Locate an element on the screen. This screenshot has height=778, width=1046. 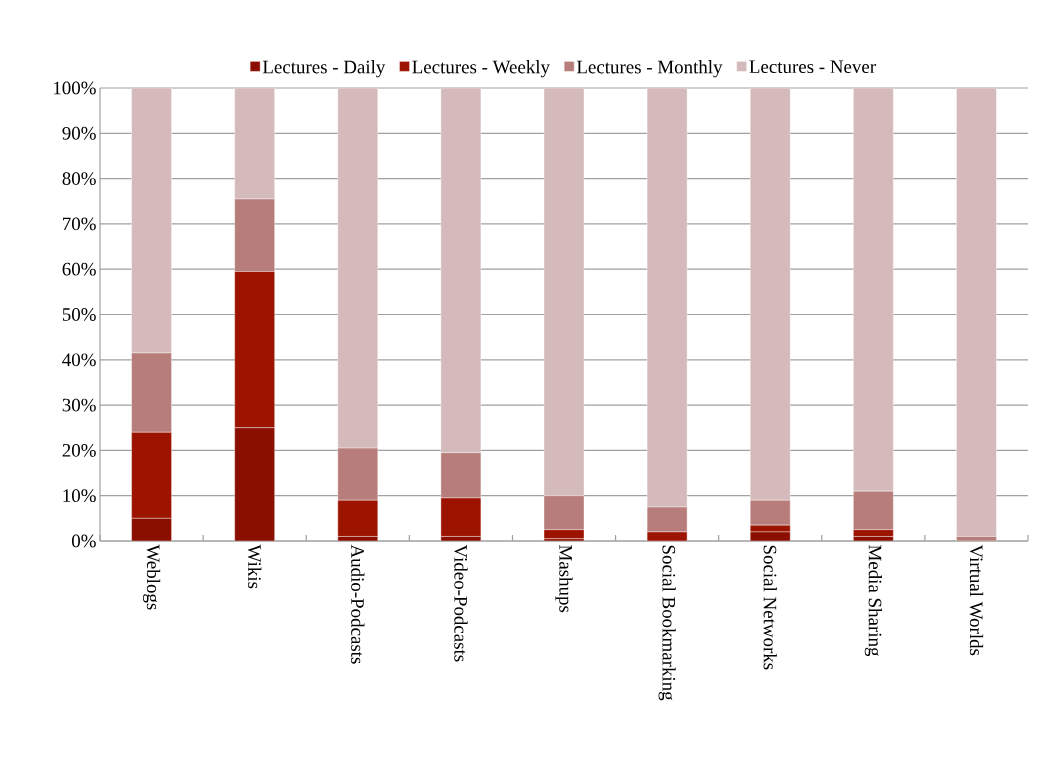
y-tick-label: 100% is located at coordinates (74, 88).